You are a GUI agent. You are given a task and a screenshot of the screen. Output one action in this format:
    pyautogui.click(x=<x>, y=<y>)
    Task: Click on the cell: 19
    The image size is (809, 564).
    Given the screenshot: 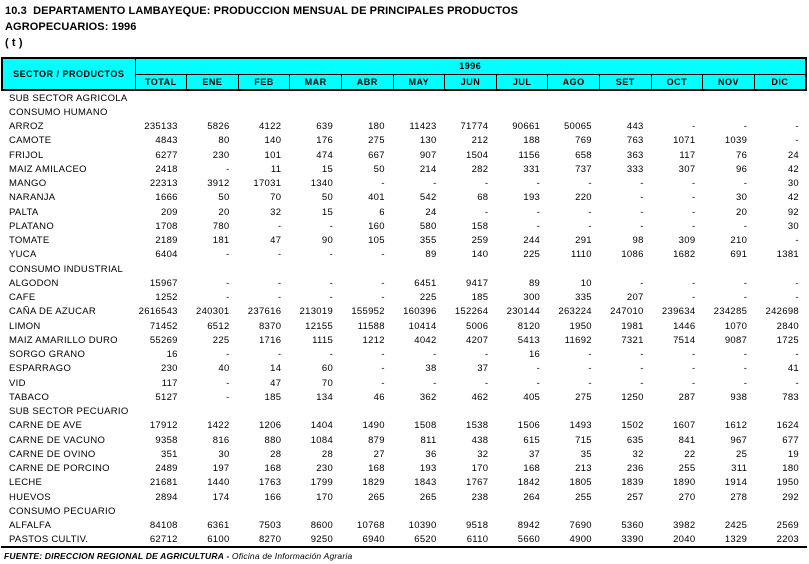 What is the action you would take?
    pyautogui.click(x=793, y=454)
    